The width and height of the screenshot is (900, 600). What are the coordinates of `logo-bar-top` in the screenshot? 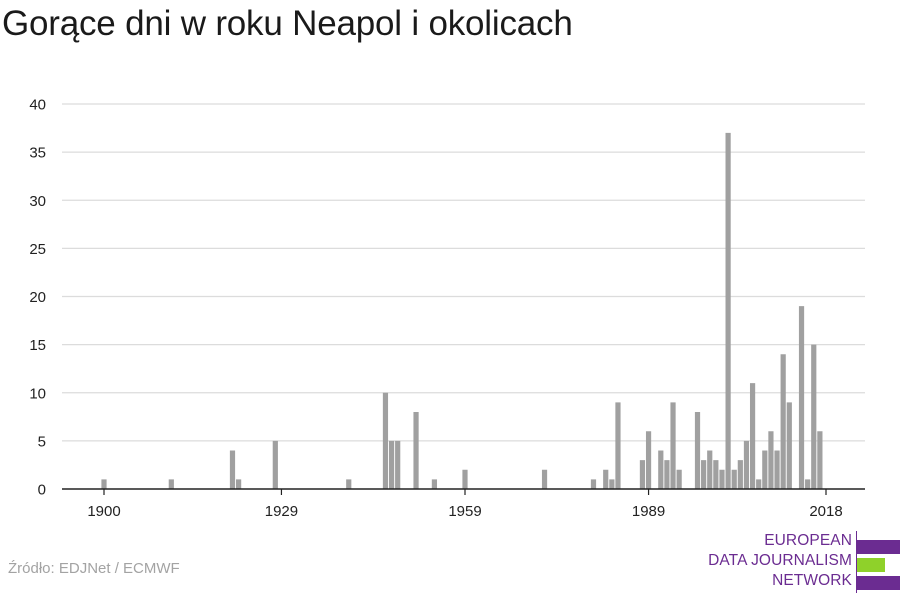 It's located at (878, 547).